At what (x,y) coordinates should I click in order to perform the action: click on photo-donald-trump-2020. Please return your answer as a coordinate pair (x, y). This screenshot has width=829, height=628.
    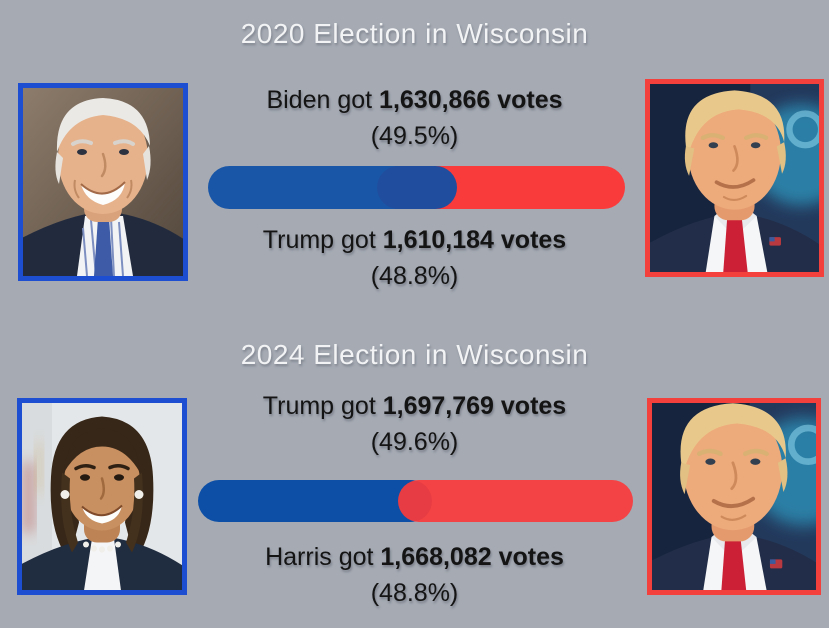
    Looking at the image, I should click on (734, 178).